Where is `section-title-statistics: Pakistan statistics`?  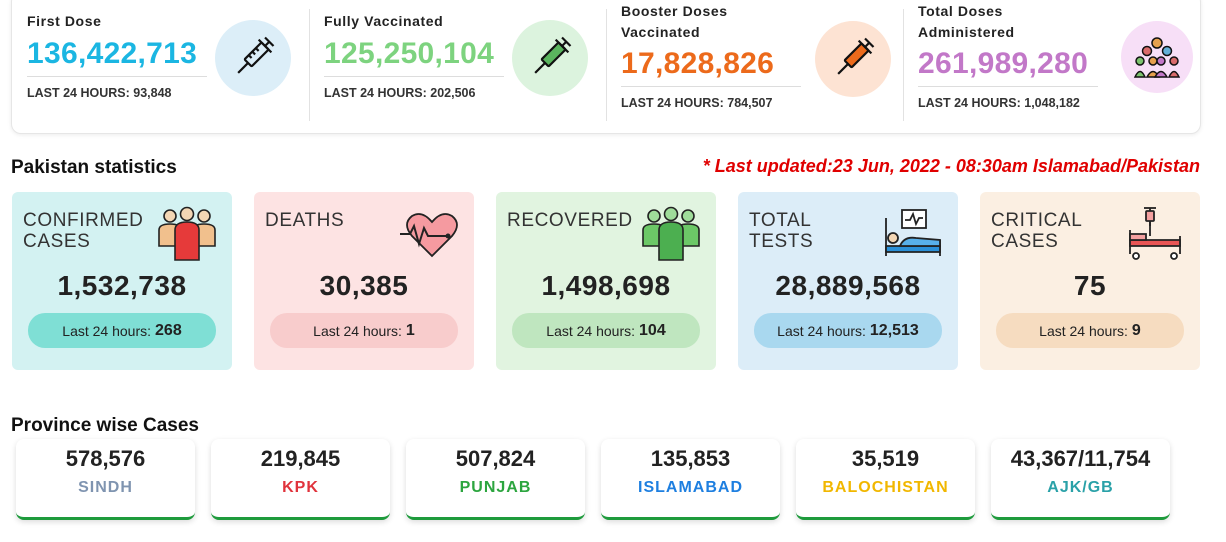
section-title-statistics: Pakistan statistics is located at coordinates (94, 167).